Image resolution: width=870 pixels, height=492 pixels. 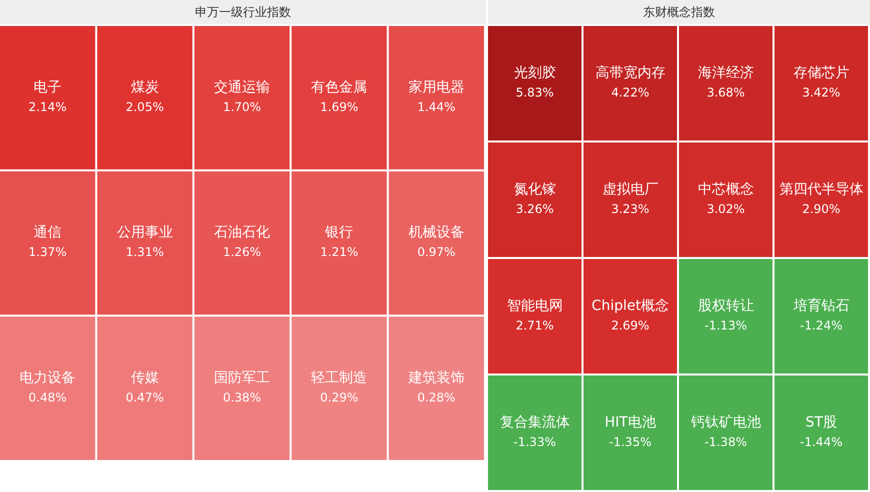 What do you see at coordinates (436, 87) in the screenshot?
I see `category-label: 家用电器` at bounding box center [436, 87].